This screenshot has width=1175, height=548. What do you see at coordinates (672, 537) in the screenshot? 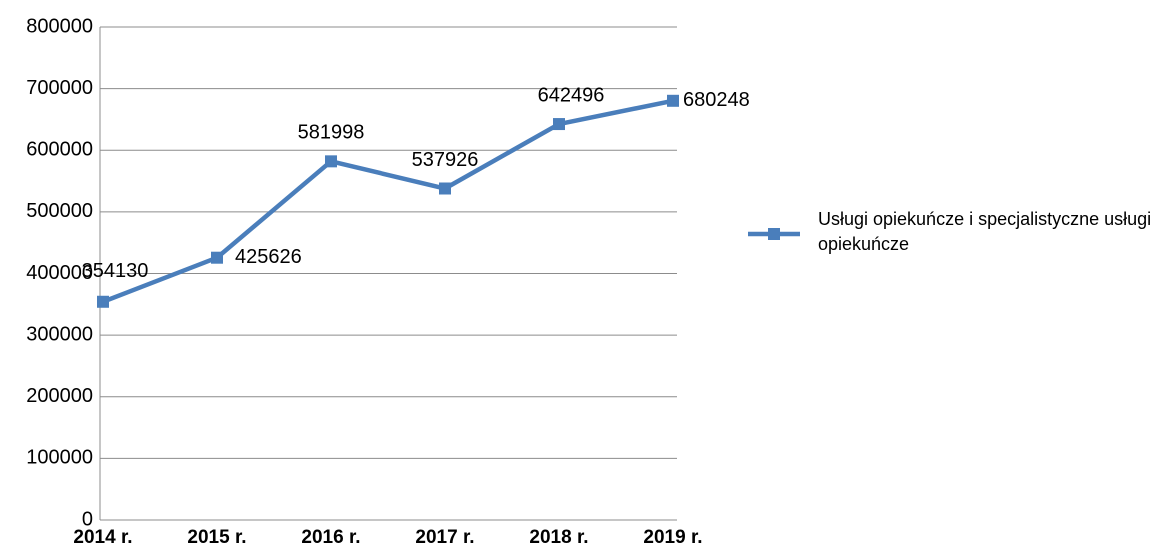
I see `x-tick-label: 2019 r.` at bounding box center [672, 537].